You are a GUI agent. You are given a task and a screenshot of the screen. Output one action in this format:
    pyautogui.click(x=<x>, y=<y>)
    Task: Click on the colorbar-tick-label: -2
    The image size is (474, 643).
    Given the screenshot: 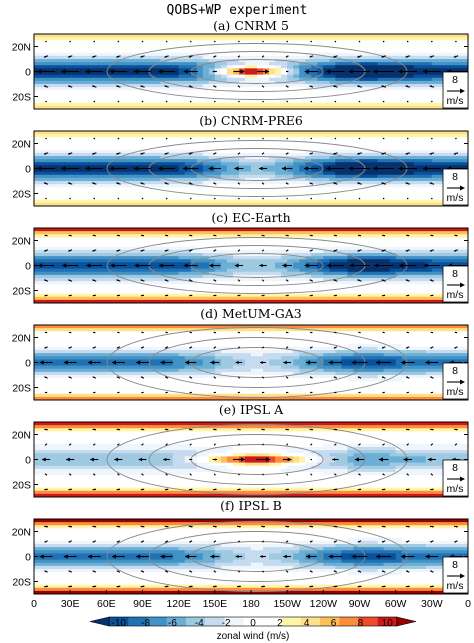 What is the action you would take?
    pyautogui.click(x=226, y=623)
    